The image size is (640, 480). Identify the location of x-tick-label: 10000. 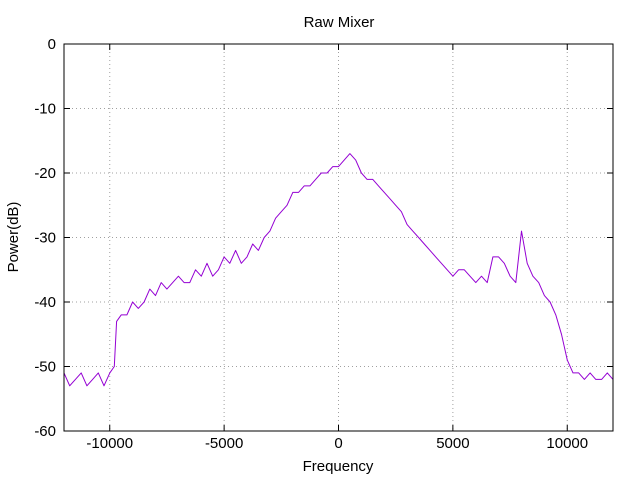
(567, 443).